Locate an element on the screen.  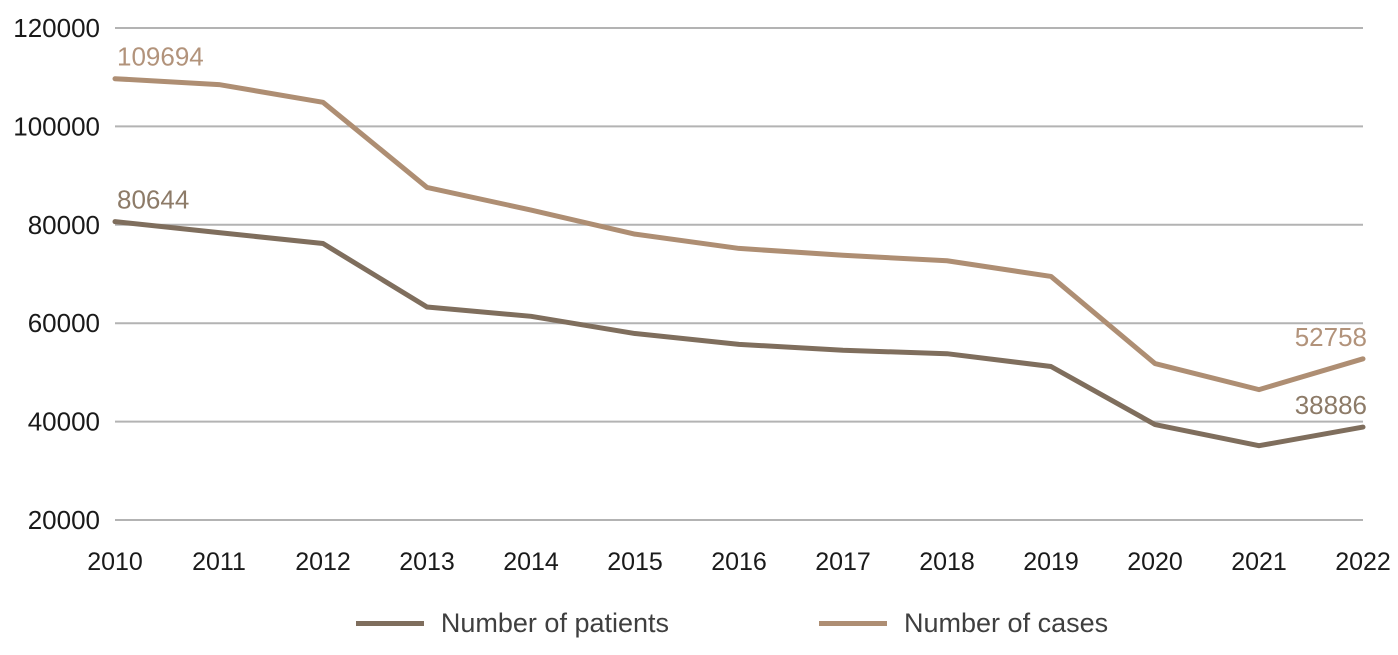
legend-label: Number of patients is located at coordinates (555, 622).